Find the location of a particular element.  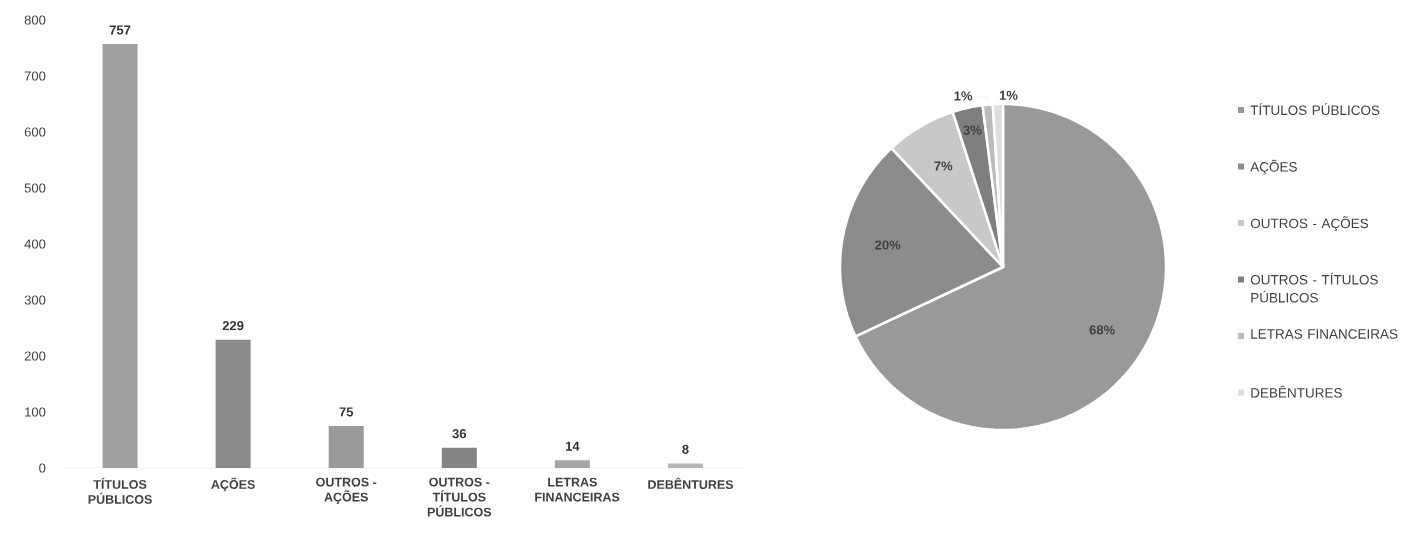

x-tick-label: LETRAS FINANCEIRAS is located at coordinates (577, 489).